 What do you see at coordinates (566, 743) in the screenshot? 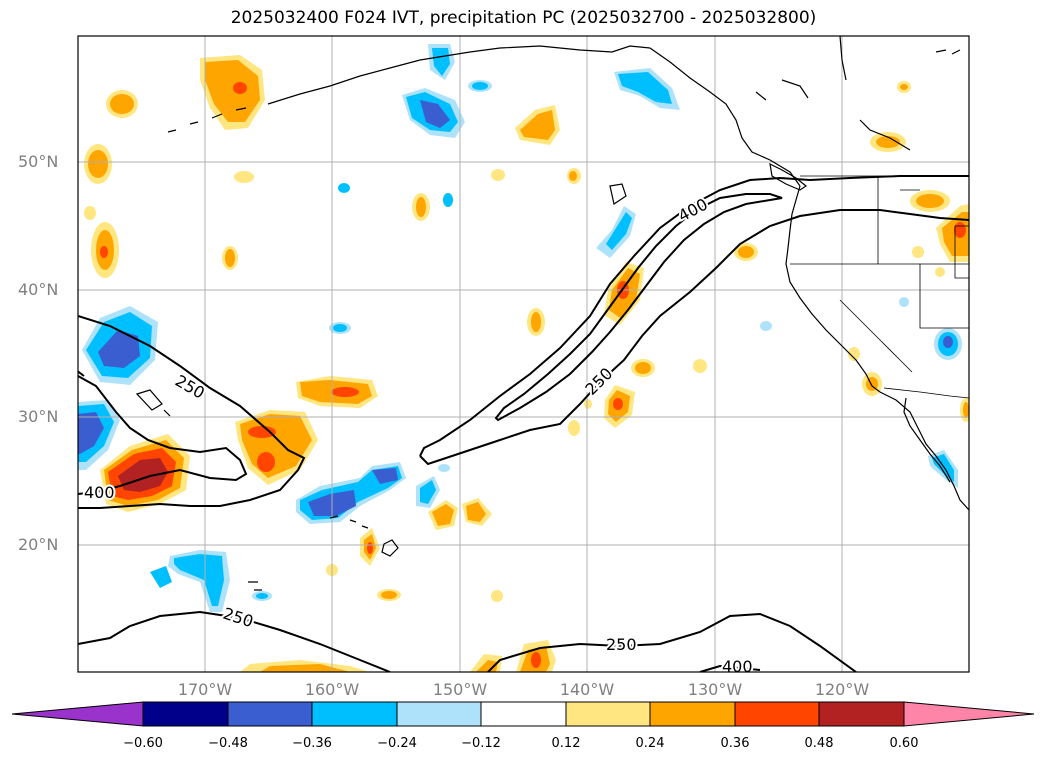
I see `colorbar-tick-012: 0.12` at bounding box center [566, 743].